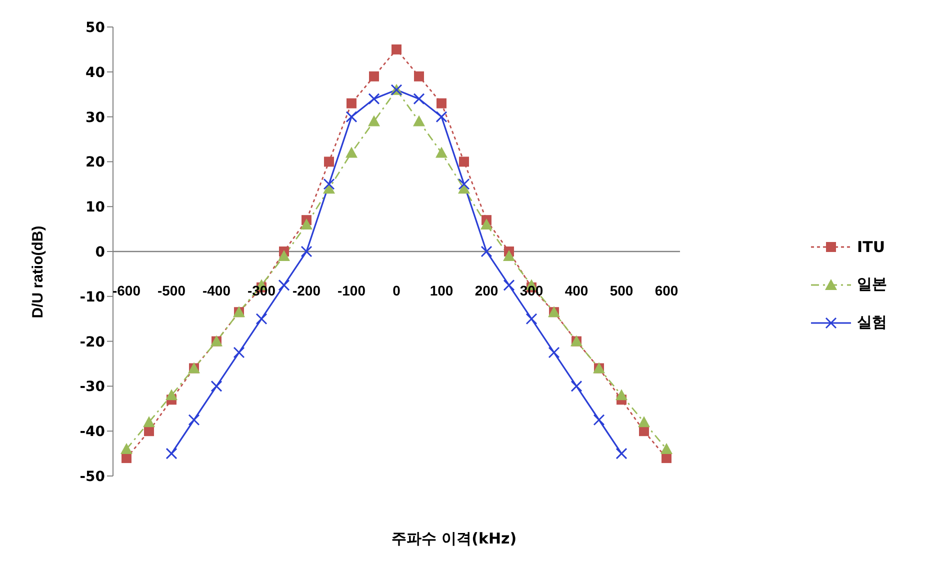  What do you see at coordinates (351, 290) in the screenshot?
I see `x-tick-label: -100` at bounding box center [351, 290].